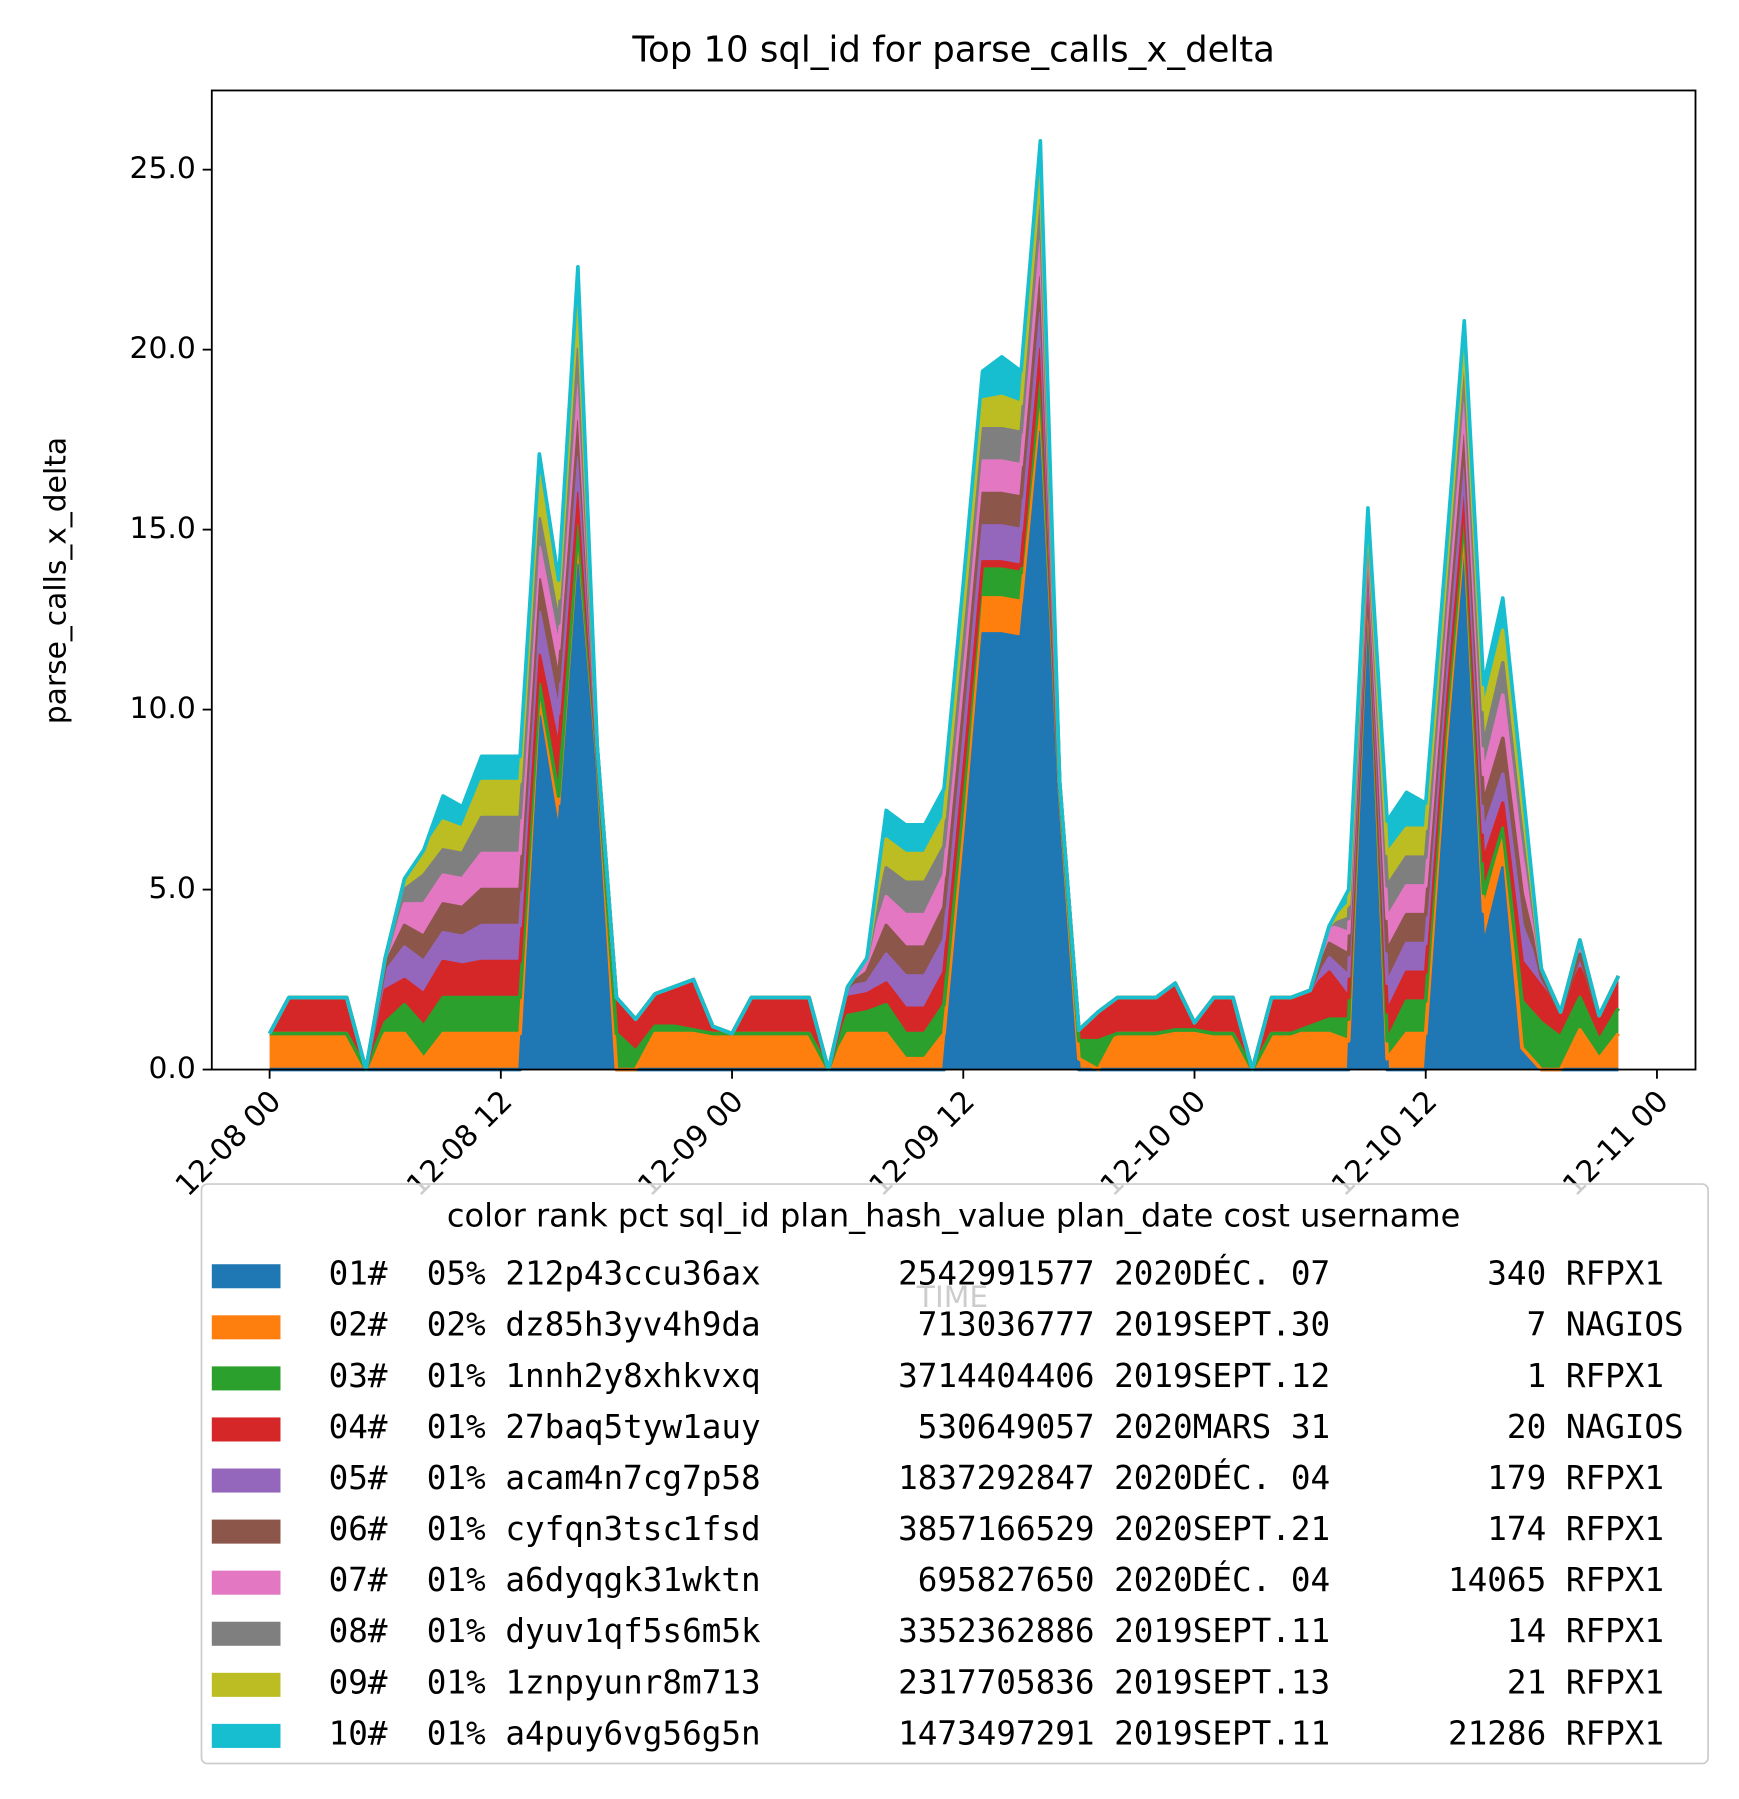  What do you see at coordinates (163, 708) in the screenshot?
I see `y-tick-label: 10.0` at bounding box center [163, 708].